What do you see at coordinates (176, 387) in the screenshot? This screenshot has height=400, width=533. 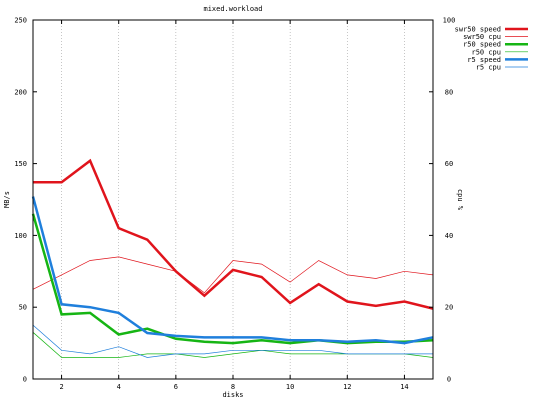 I see `x-tick-label-6: 6` at bounding box center [176, 387].